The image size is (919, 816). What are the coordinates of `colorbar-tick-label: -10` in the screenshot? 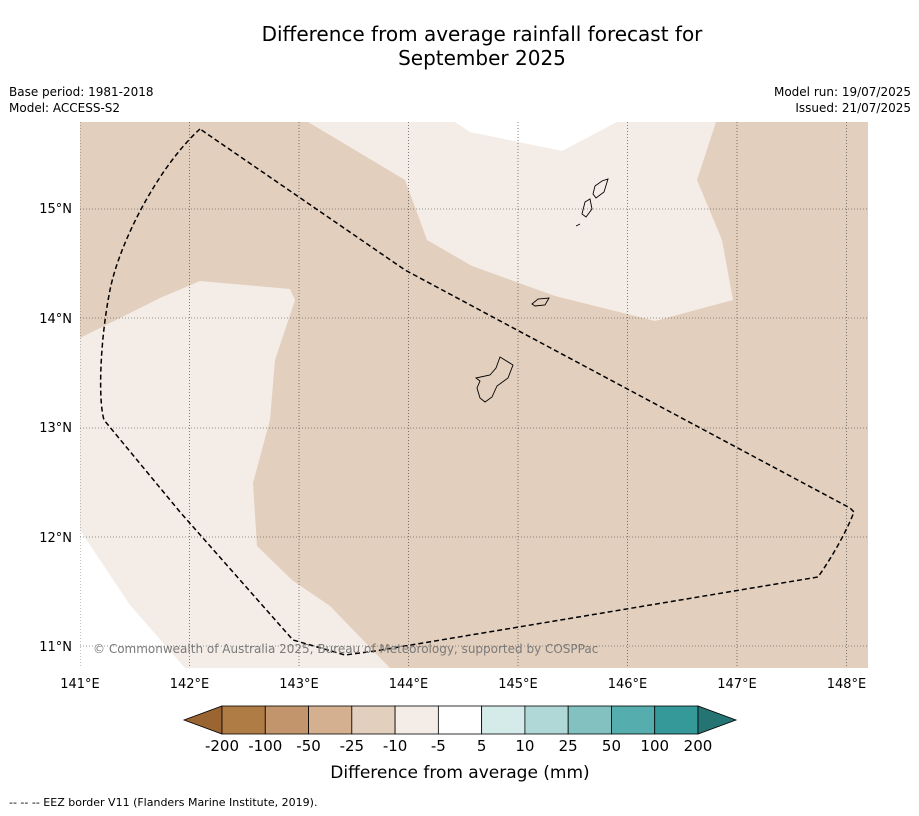 It's located at (395, 746).